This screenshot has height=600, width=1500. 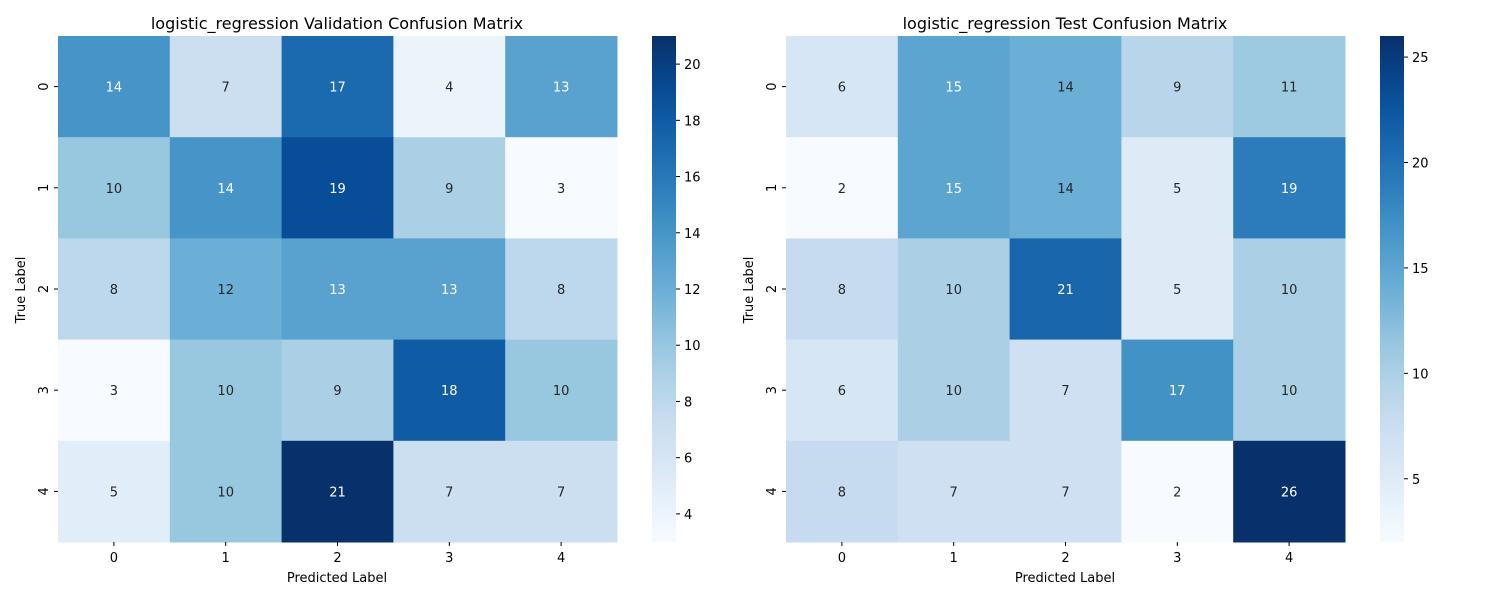 I want to click on colorbar-tick-label: 8, so click(x=688, y=402).